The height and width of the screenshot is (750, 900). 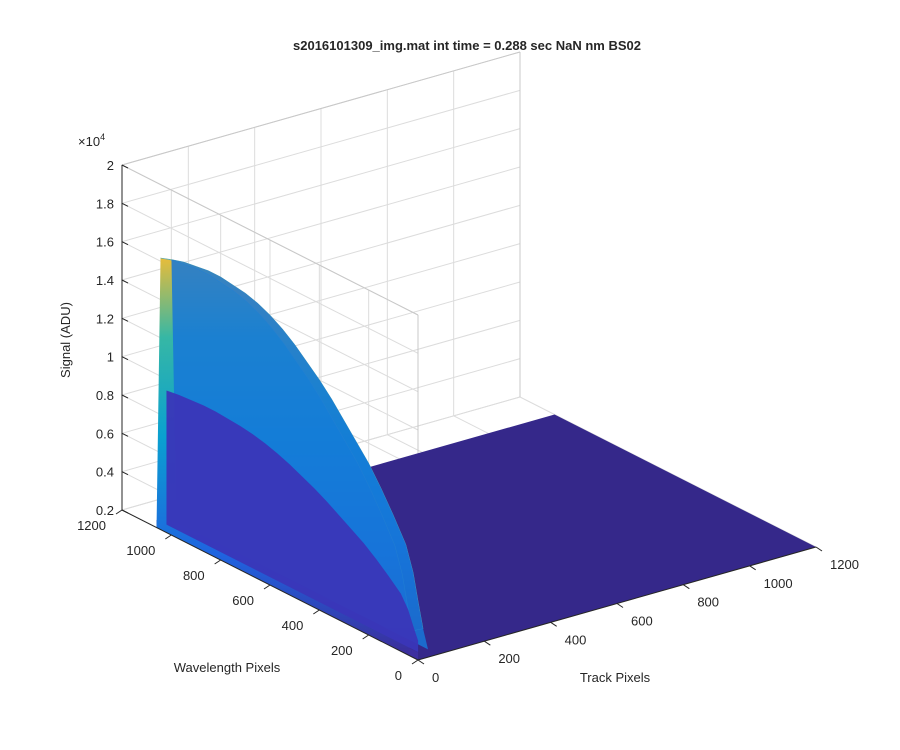 What do you see at coordinates (398, 675) in the screenshot?
I see `y-tick-label: 0` at bounding box center [398, 675].